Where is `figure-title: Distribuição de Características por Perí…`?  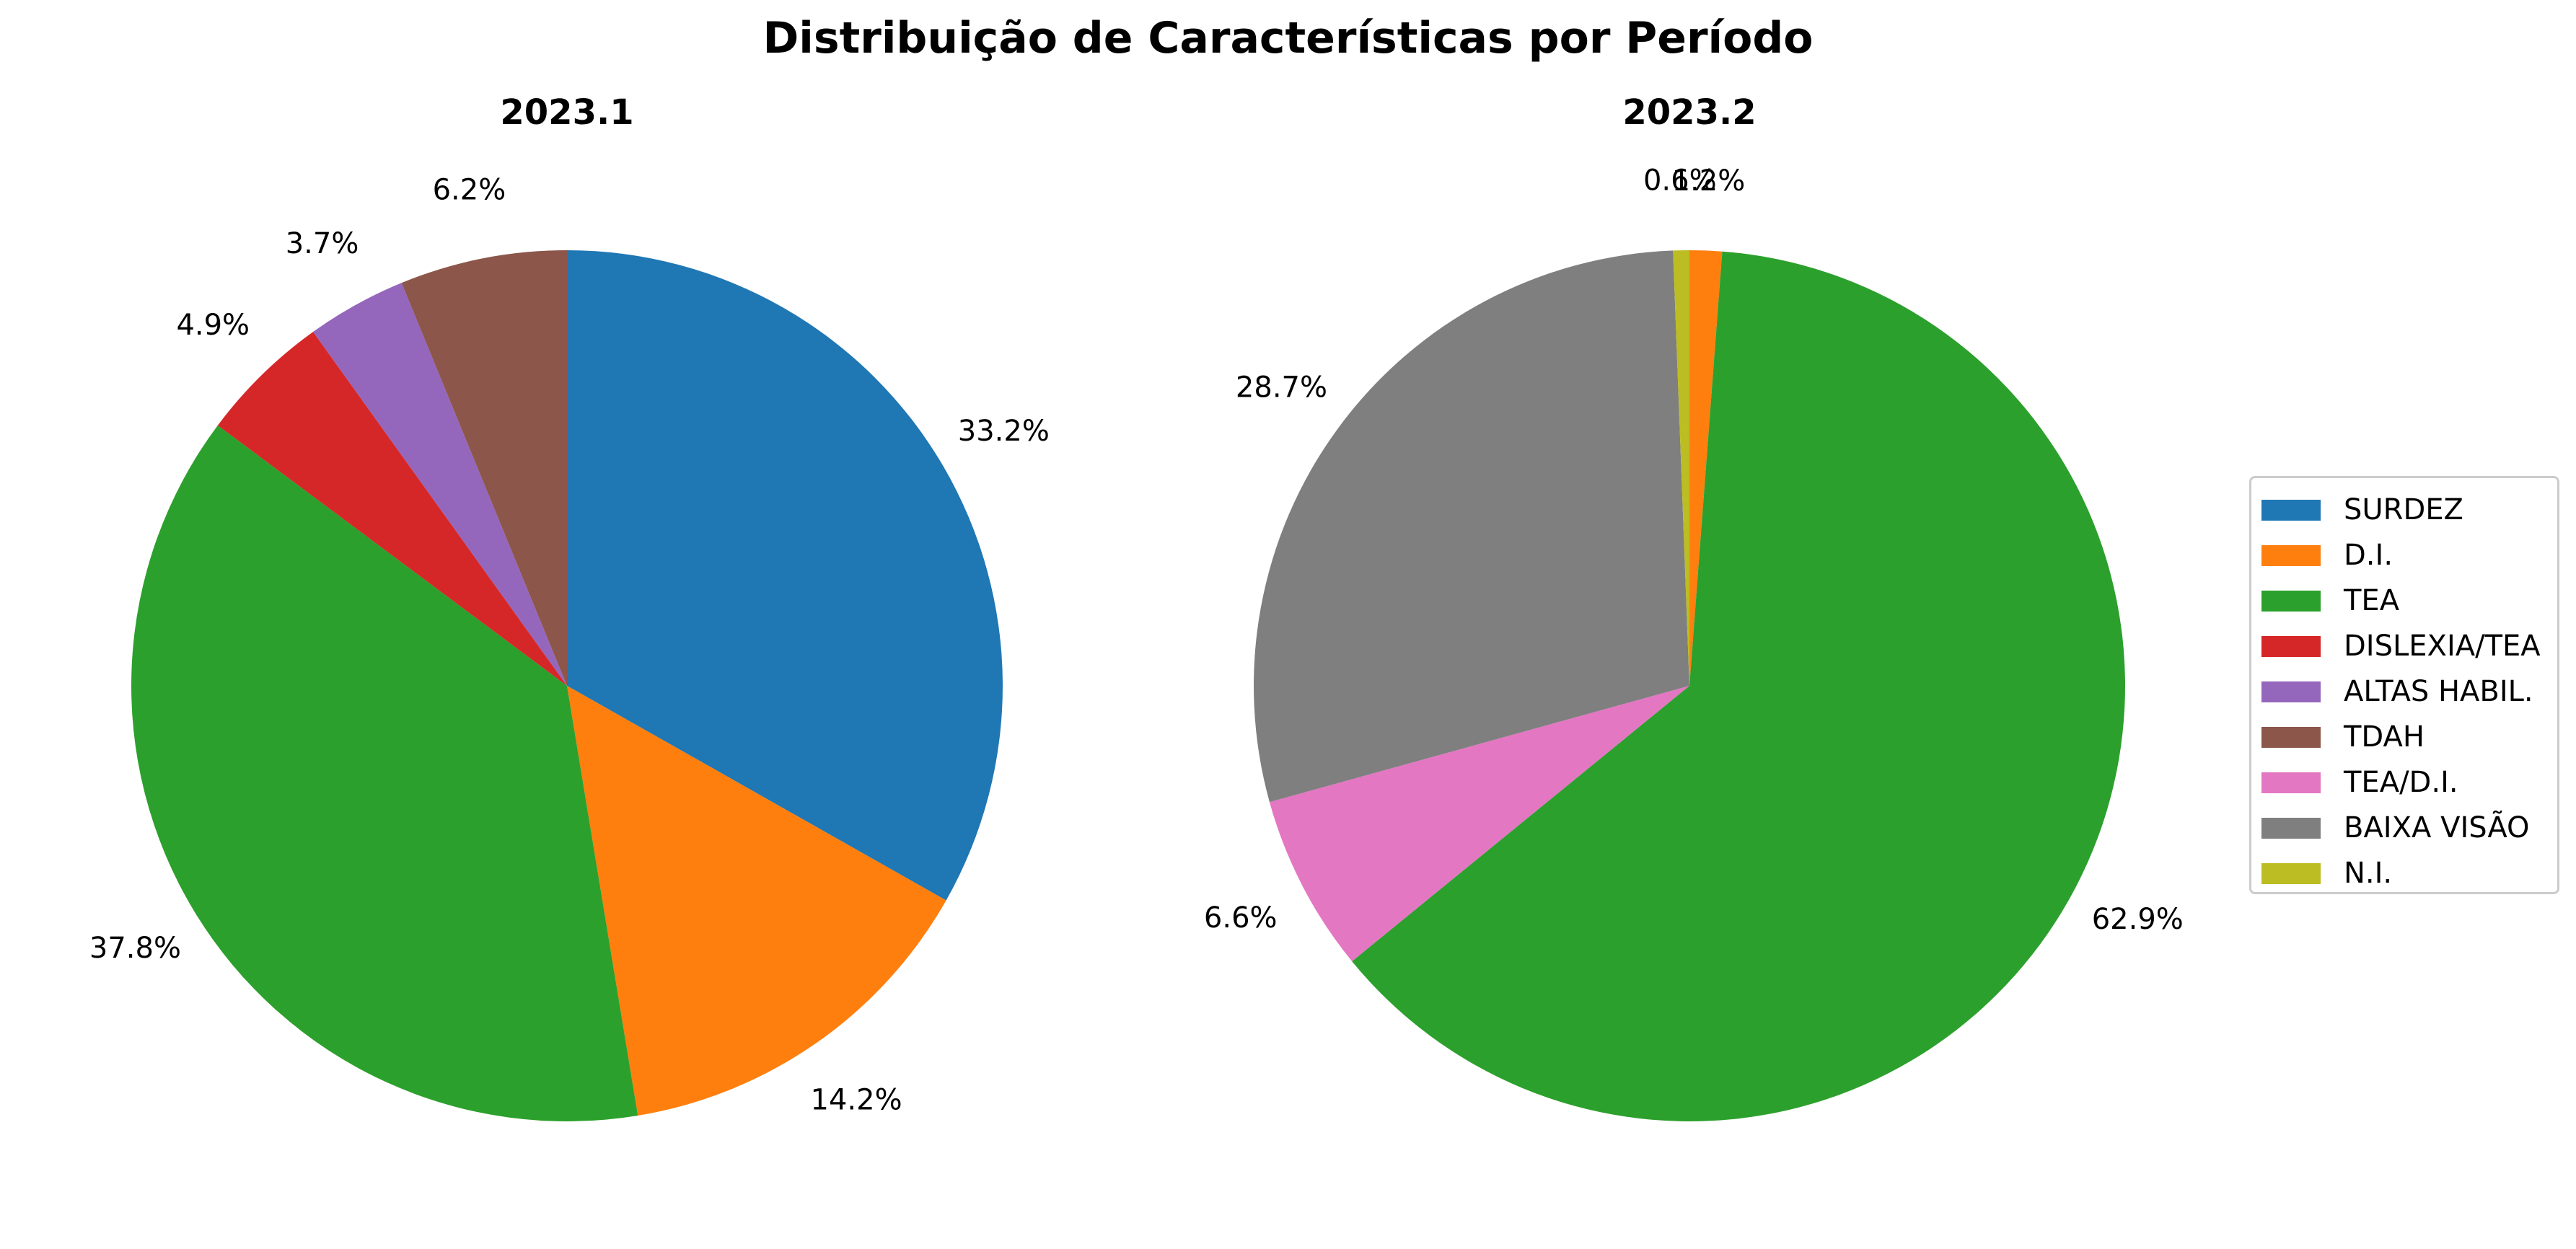 figure-title: Distribuição de Características por Perí… is located at coordinates (1288, 38).